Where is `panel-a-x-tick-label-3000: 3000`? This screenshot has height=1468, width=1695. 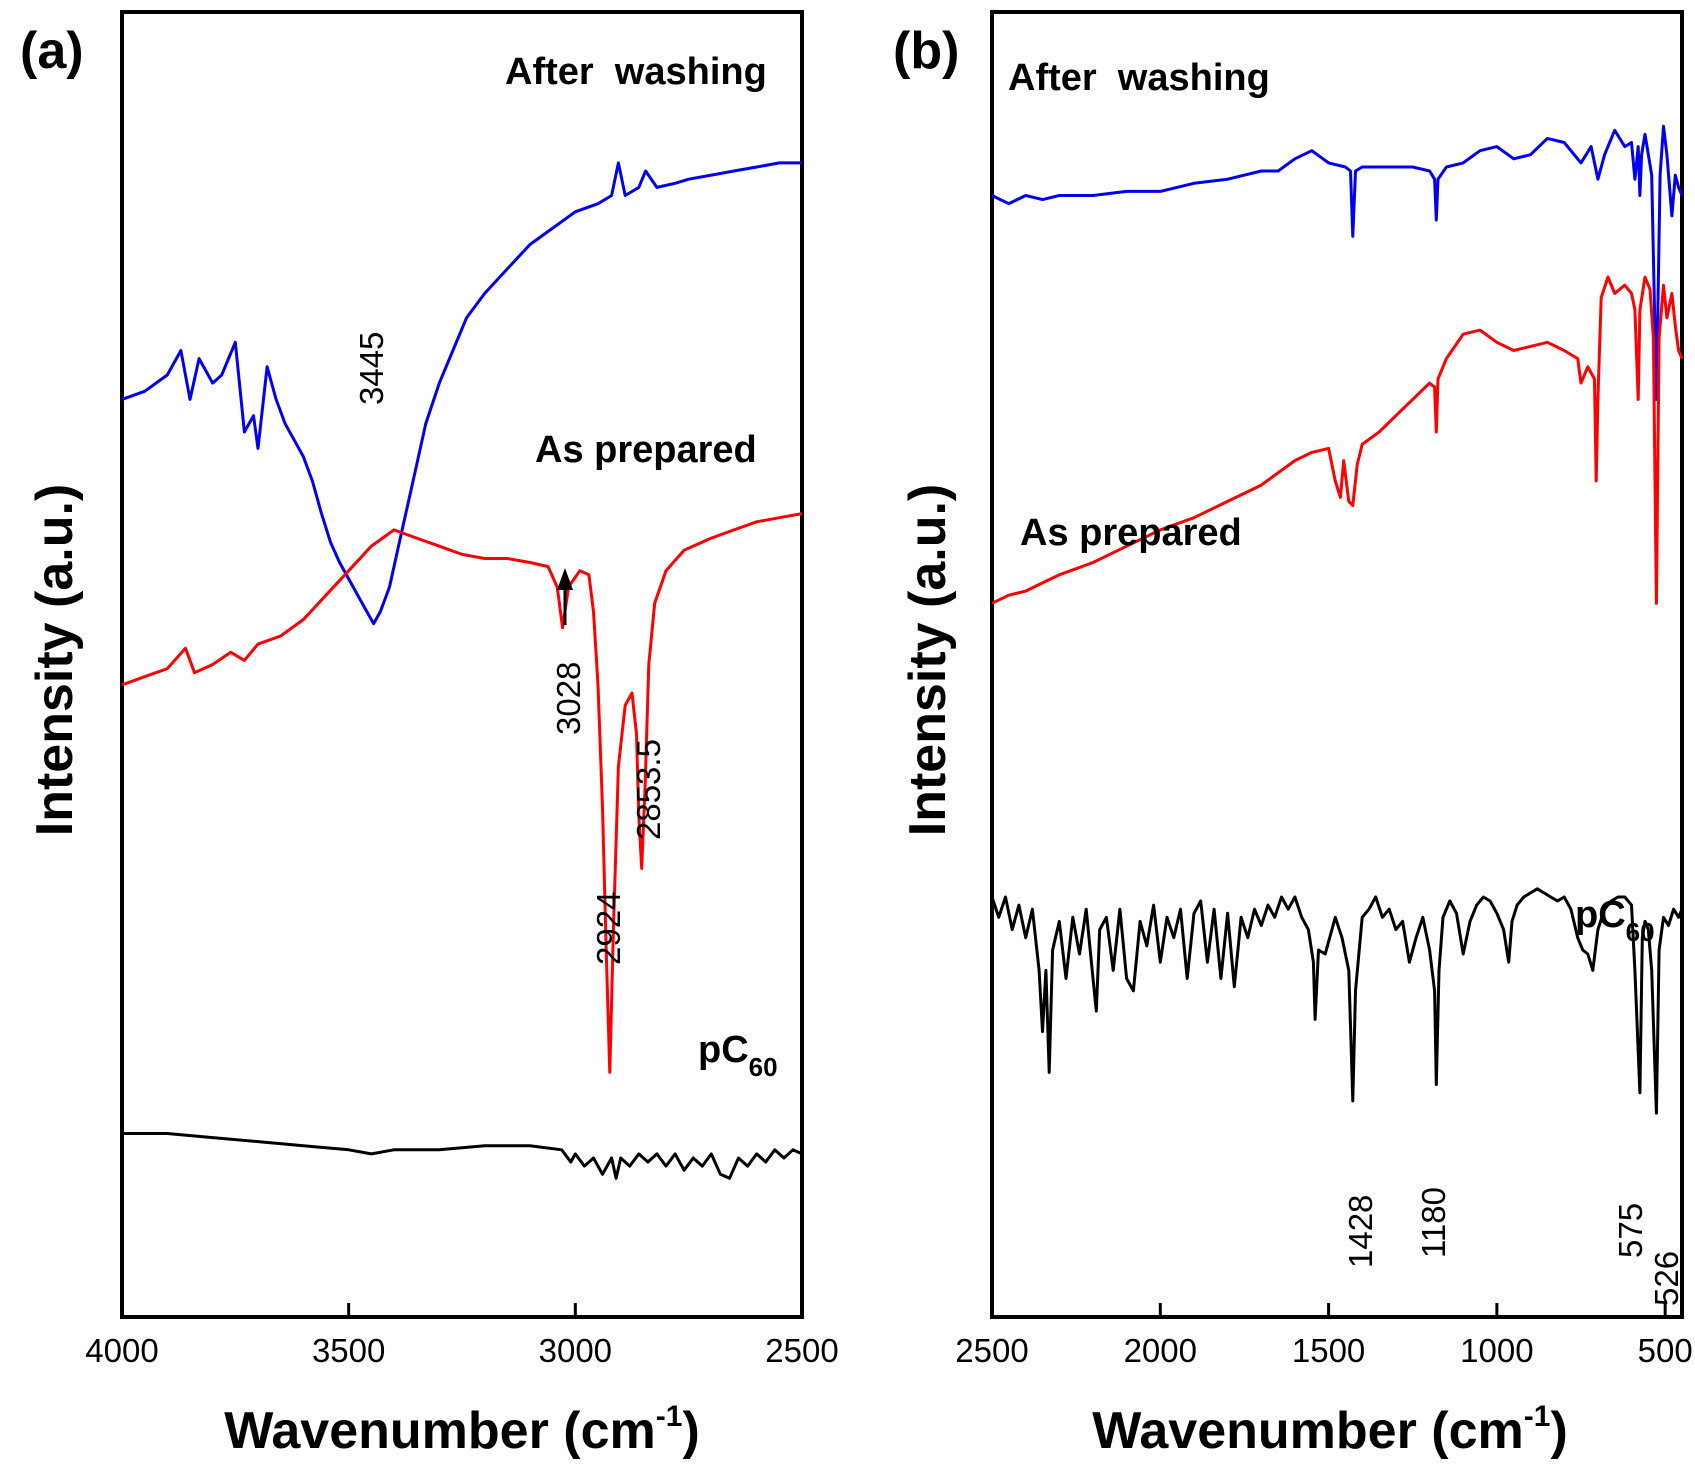 panel-a-x-tick-label-3000: 3000 is located at coordinates (575, 1350).